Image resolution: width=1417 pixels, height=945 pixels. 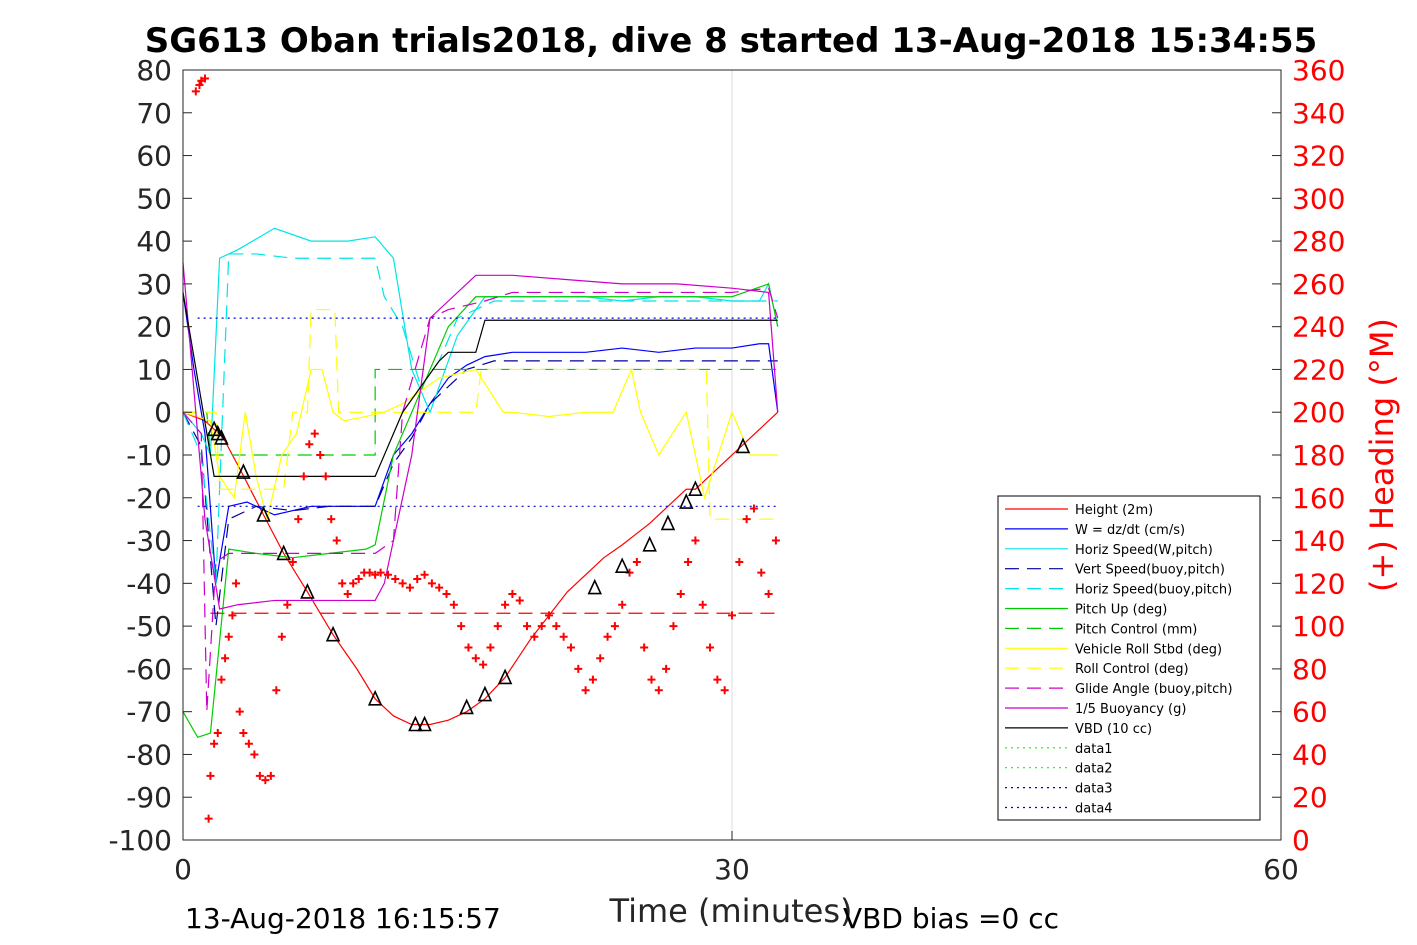 What do you see at coordinates (951, 918) in the screenshot?
I see `footer-vbd-bias: VBD bias =0 cc` at bounding box center [951, 918].